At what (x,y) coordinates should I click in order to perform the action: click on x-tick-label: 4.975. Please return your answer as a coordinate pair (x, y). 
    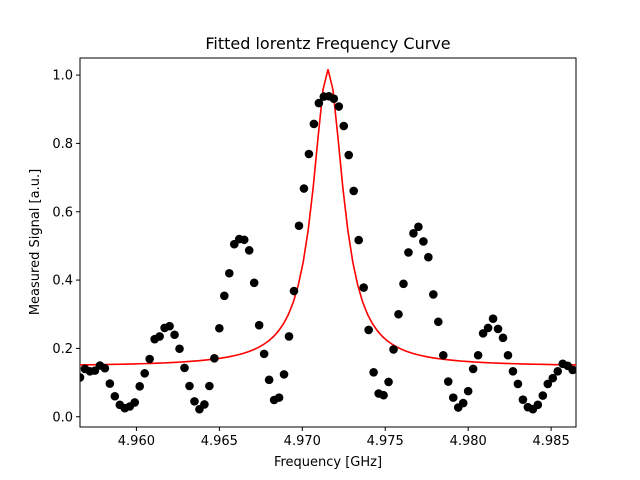
    Looking at the image, I should click on (385, 441).